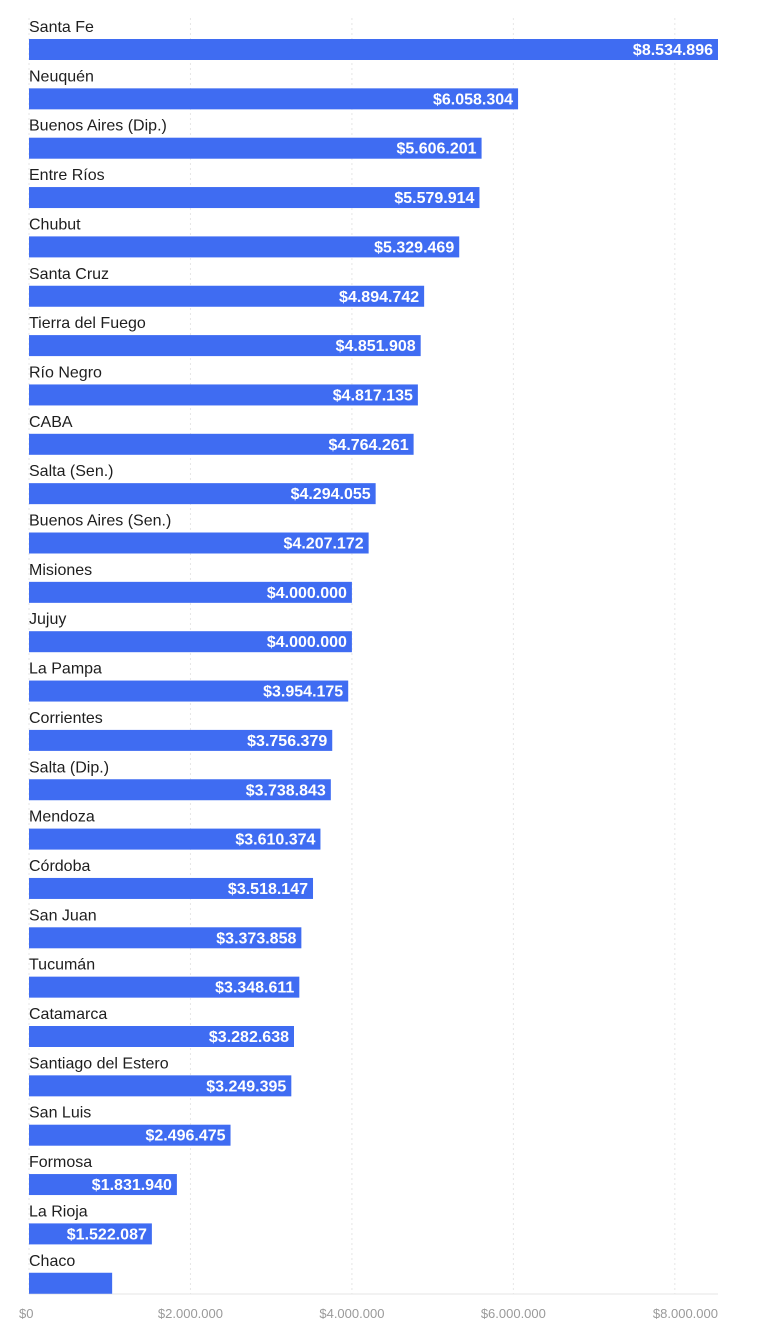  I want to click on category-label: Catamarca, so click(68, 1014).